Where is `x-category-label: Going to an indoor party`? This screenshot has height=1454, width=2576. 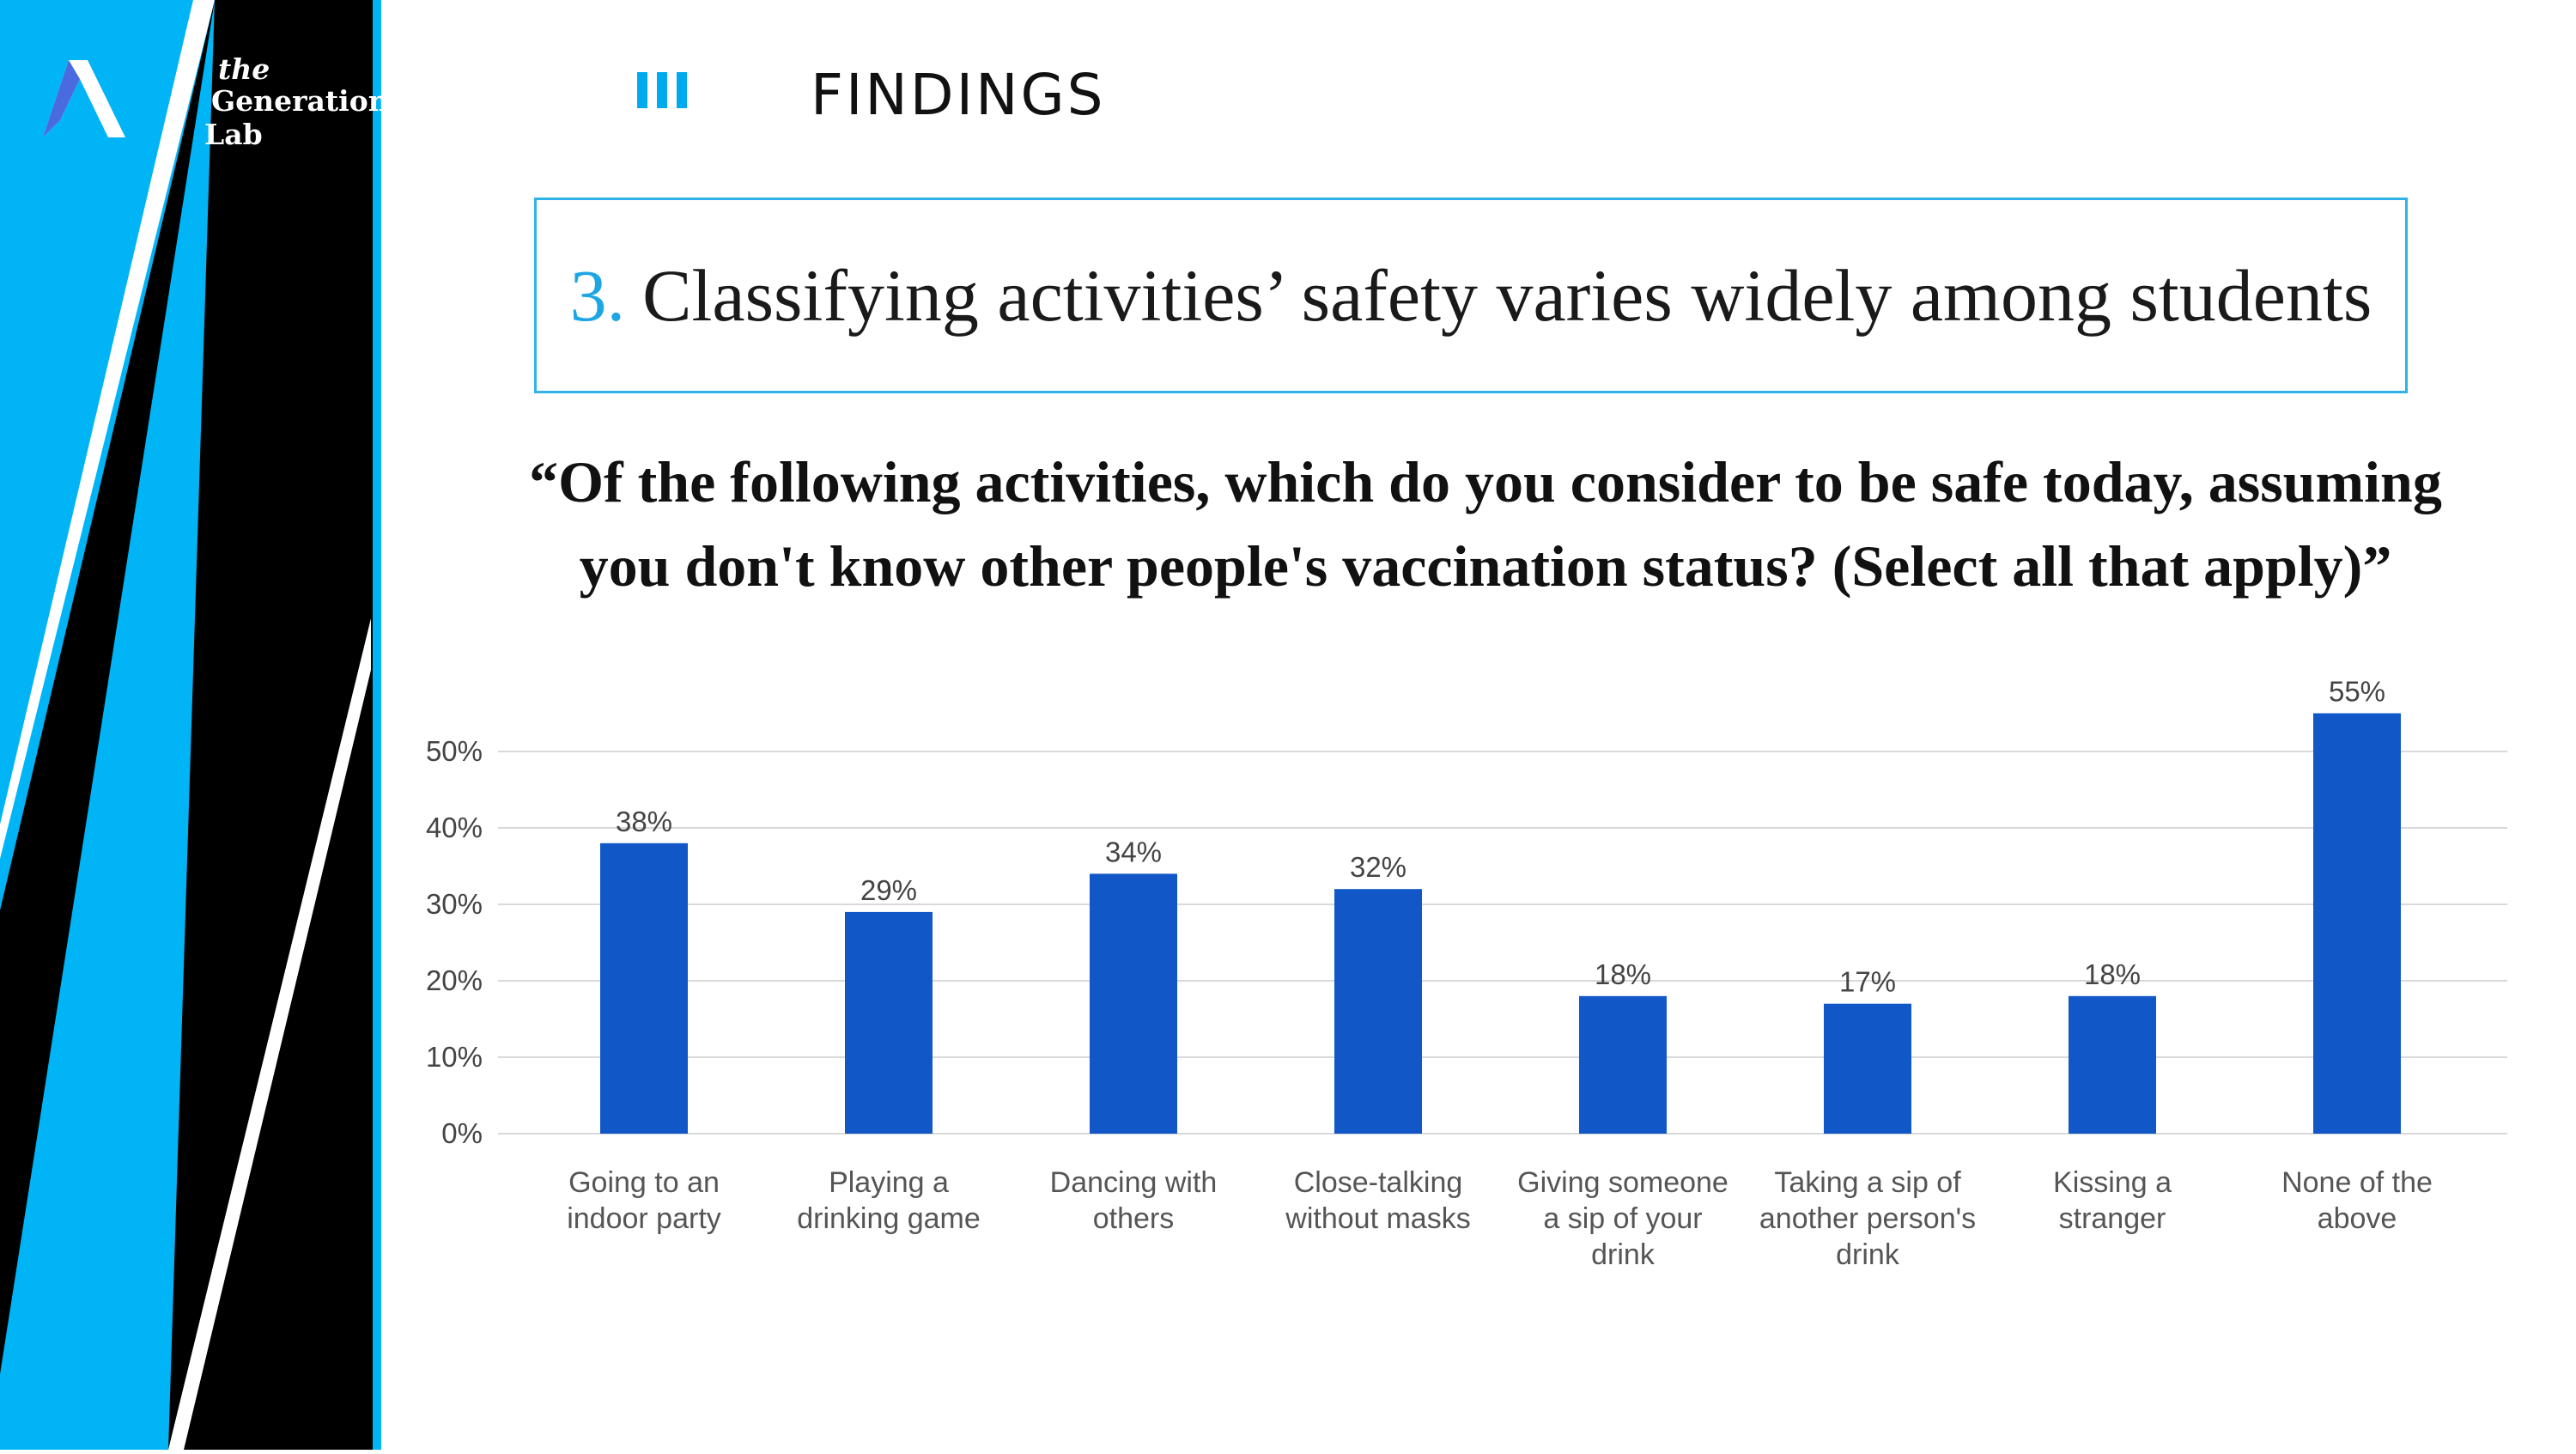 x-category-label: Going to an indoor party is located at coordinates (644, 1200).